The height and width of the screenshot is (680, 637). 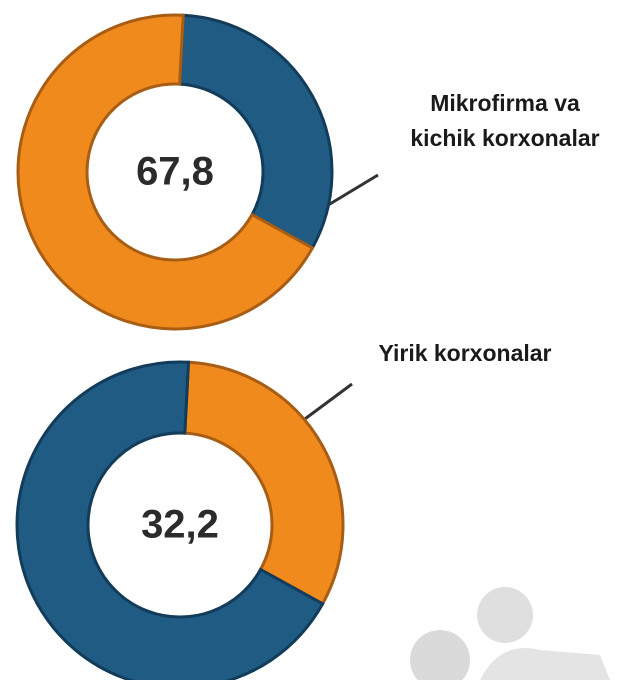 What do you see at coordinates (175, 172) in the screenshot?
I see `center-label: 67,8` at bounding box center [175, 172].